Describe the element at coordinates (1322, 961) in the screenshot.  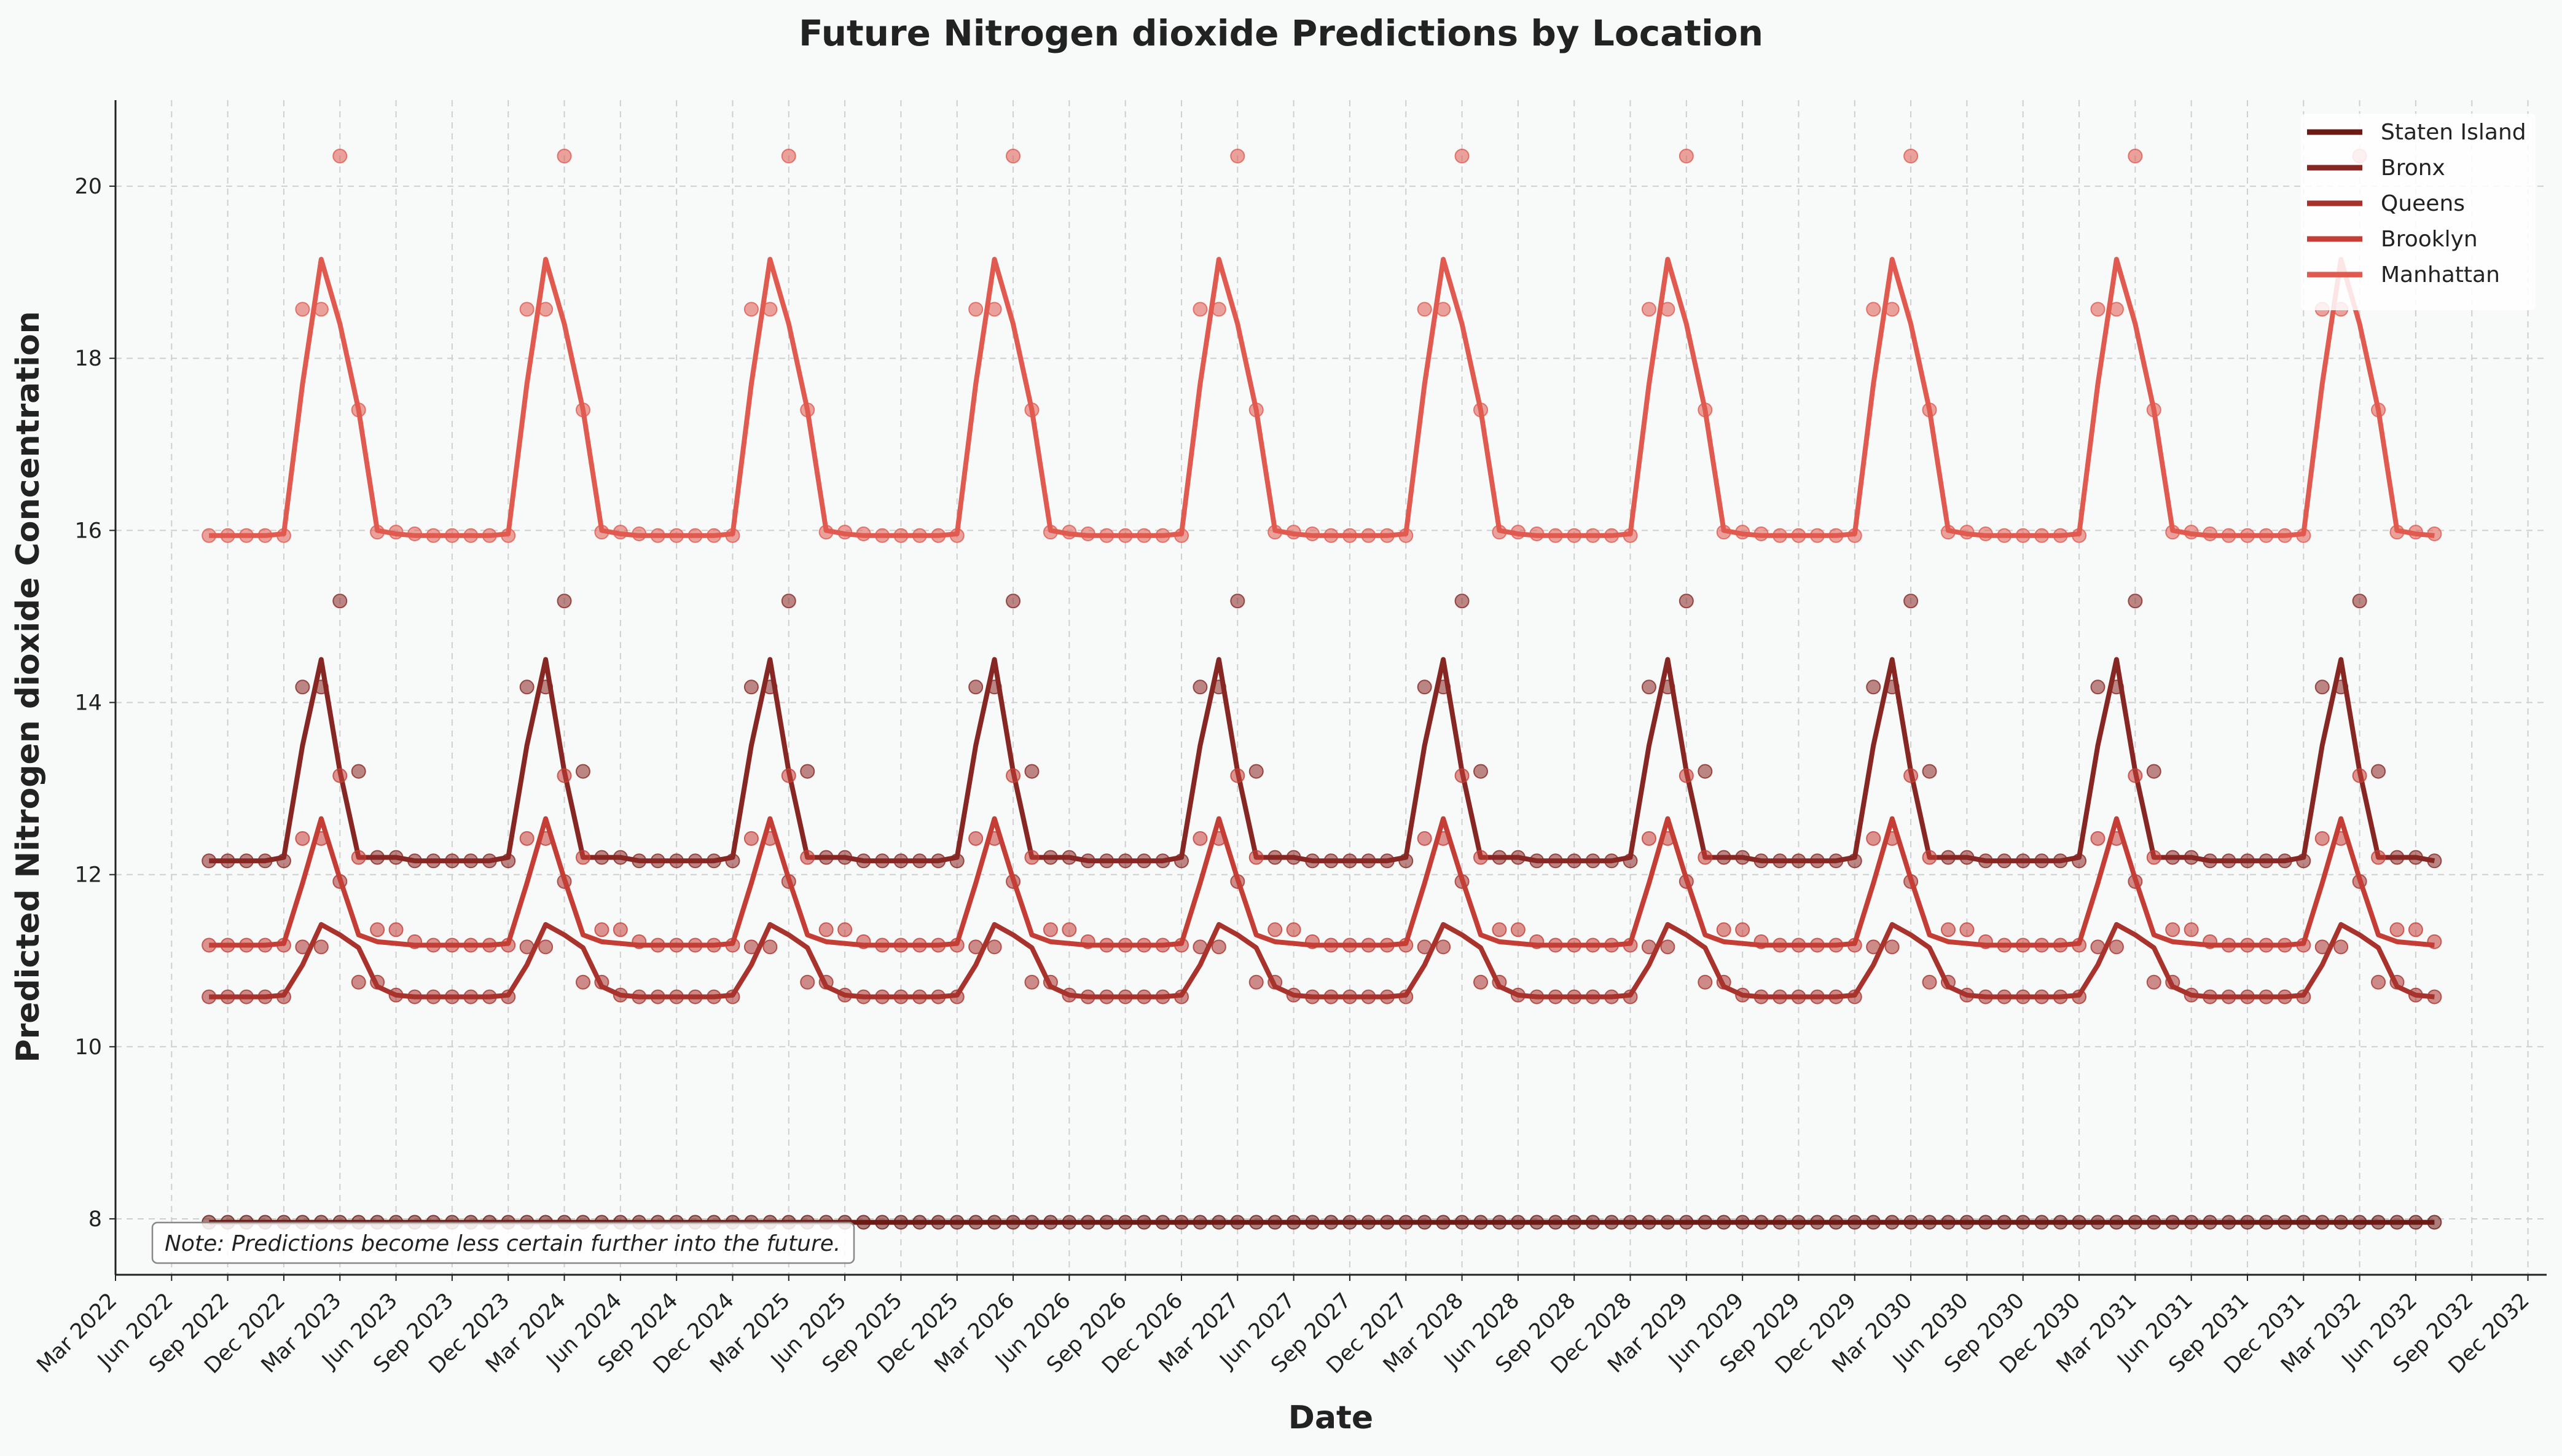
I see `series-line-queens` at that location.